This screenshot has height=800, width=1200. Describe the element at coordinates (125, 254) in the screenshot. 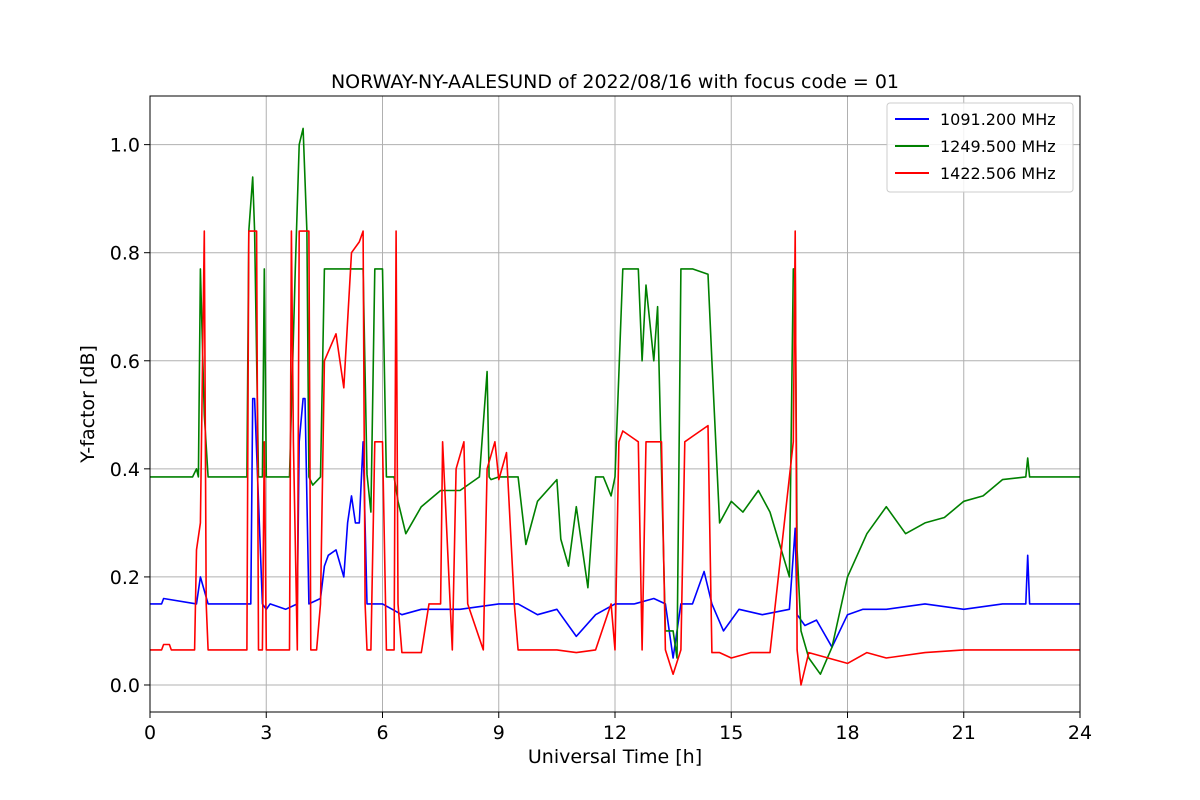

I see `y-tick-label: 0.8` at that location.